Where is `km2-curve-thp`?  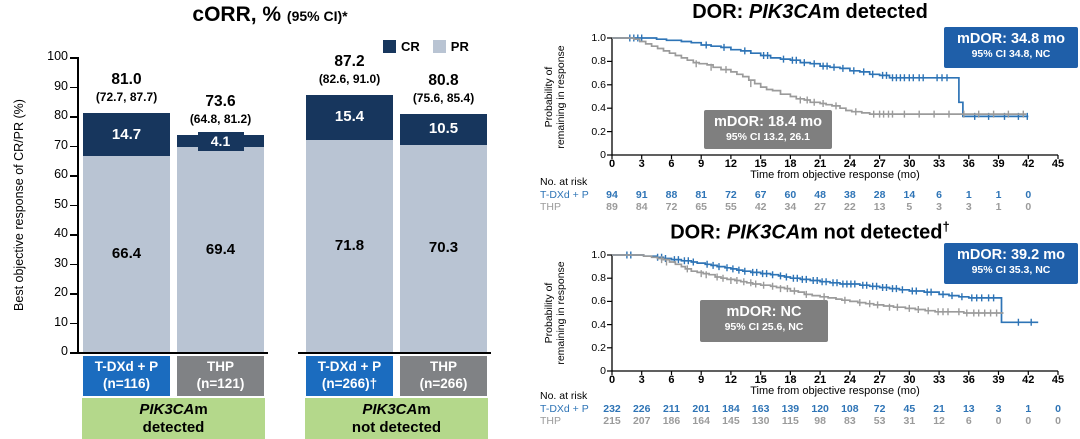 km2-curve-thp is located at coordinates (808, 284).